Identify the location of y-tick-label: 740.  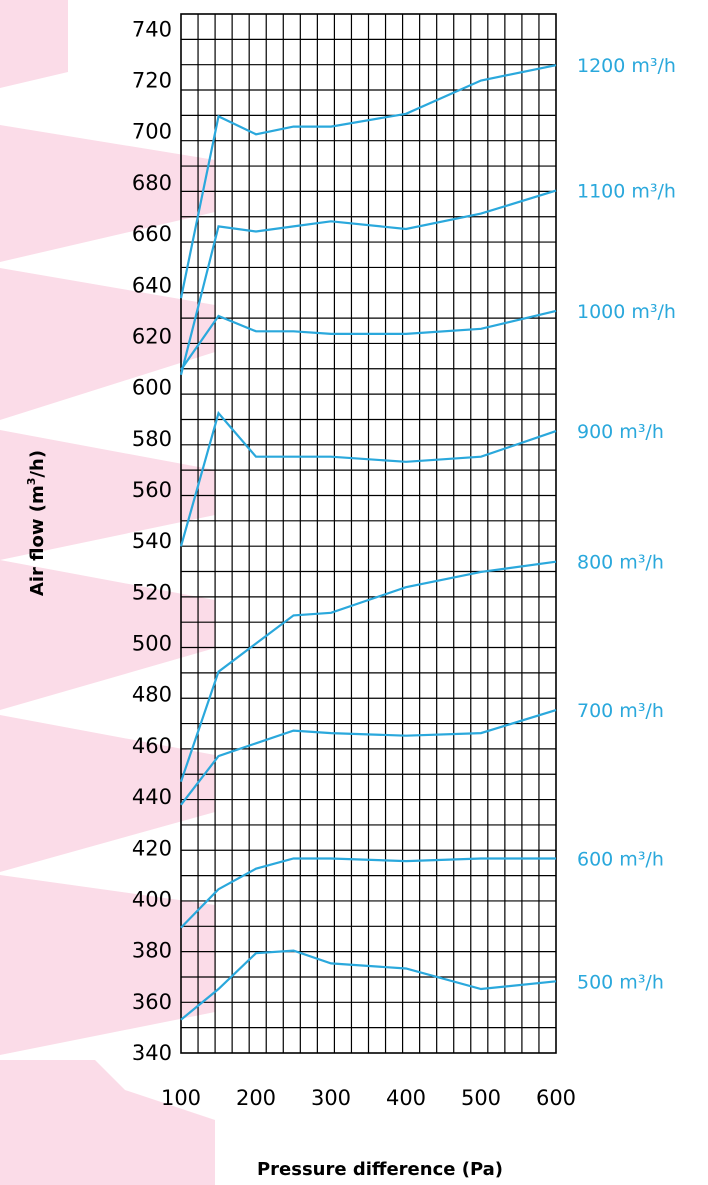
(152, 29).